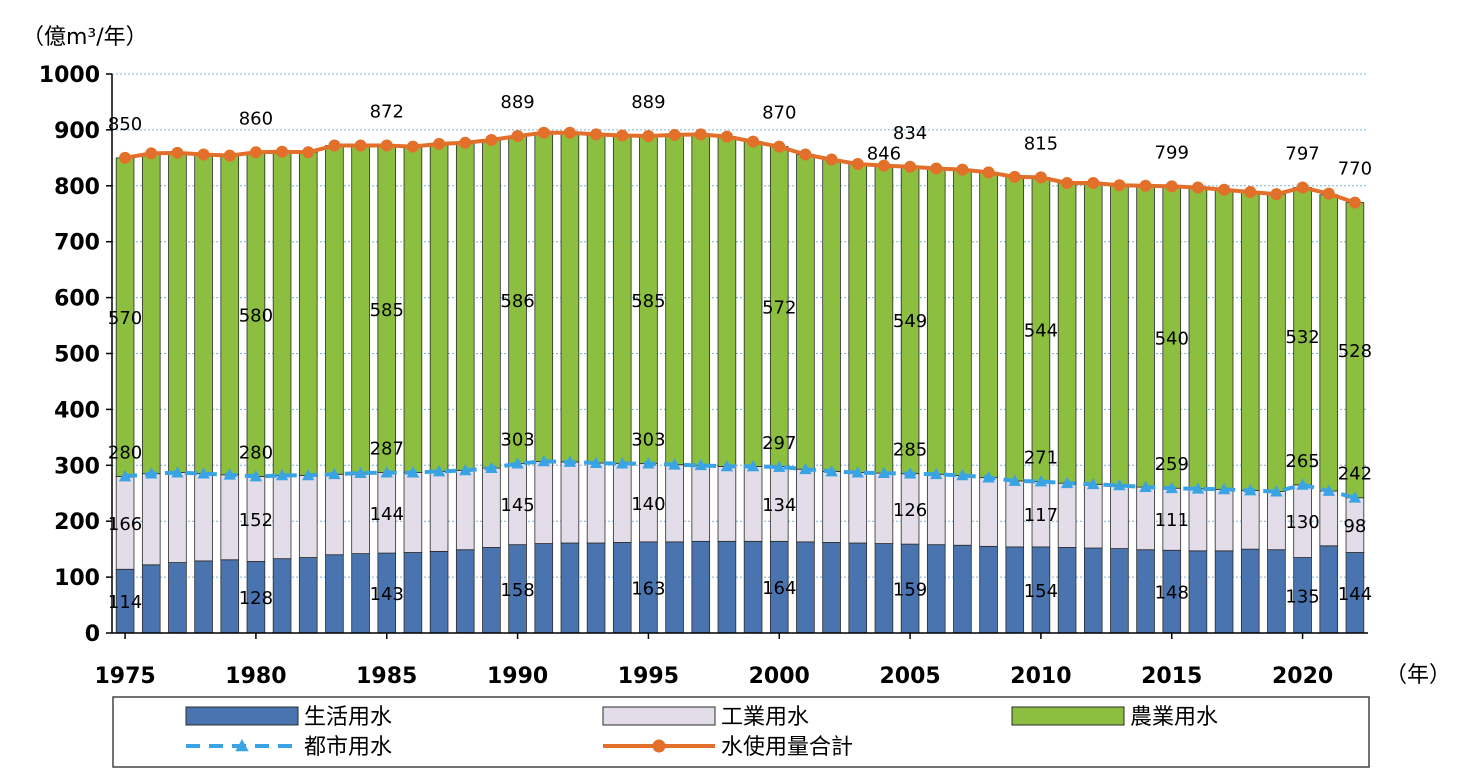 The height and width of the screenshot is (776, 1464). I want to click on urban-value-label: 285, so click(910, 450).